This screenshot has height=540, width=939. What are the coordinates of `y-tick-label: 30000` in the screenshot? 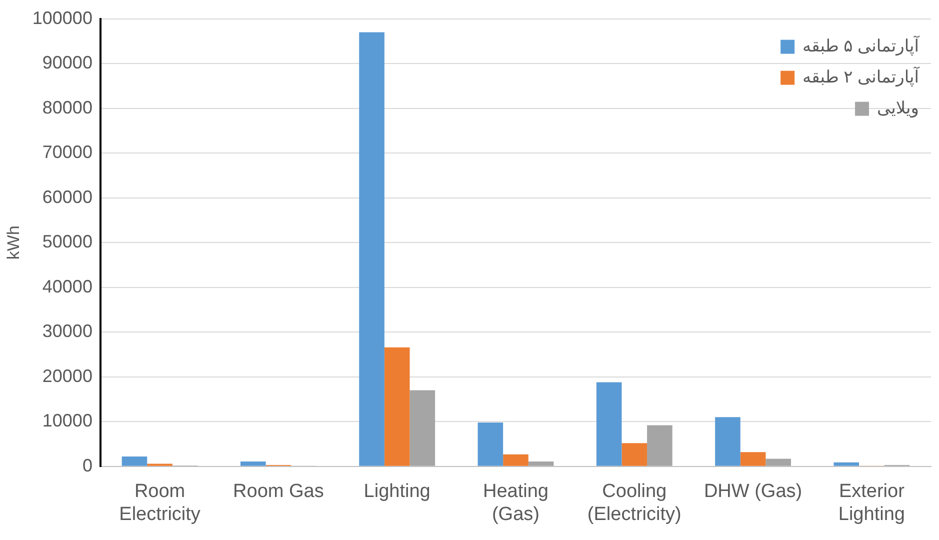 It's located at (67, 331).